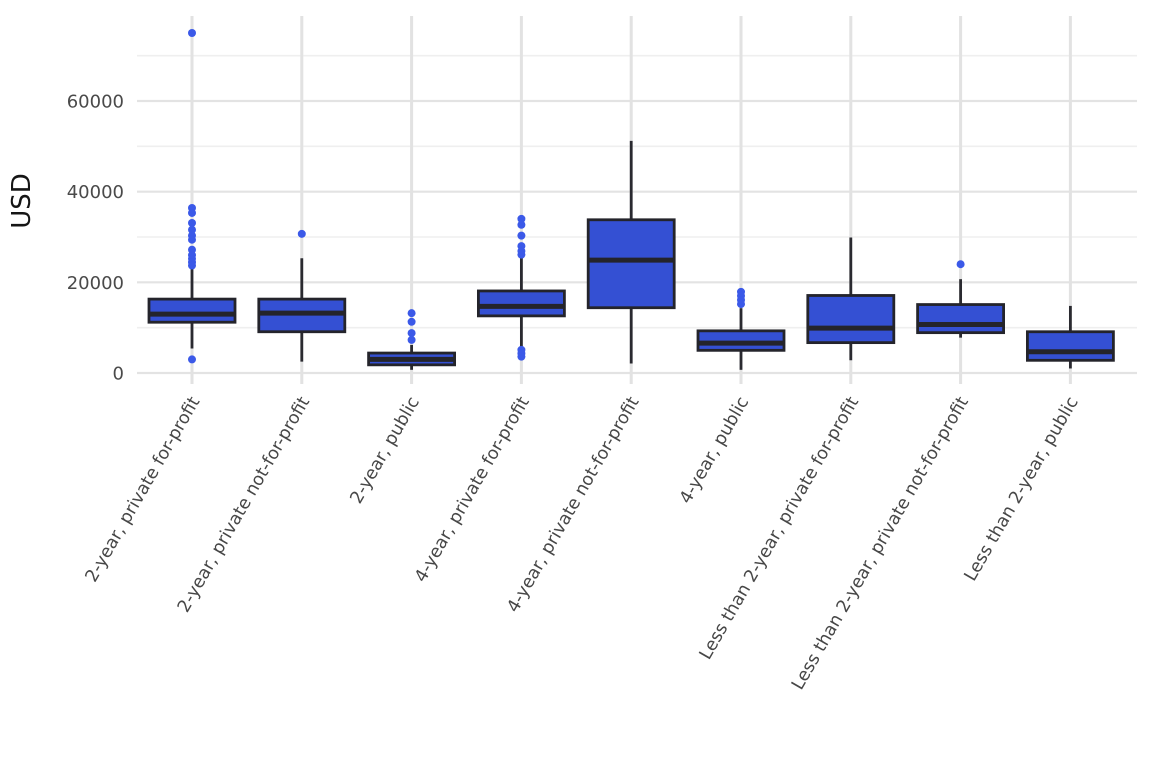 The height and width of the screenshot is (768, 1152). I want to click on boxplot-4-year-private-not-for-profit, so click(631, 252).